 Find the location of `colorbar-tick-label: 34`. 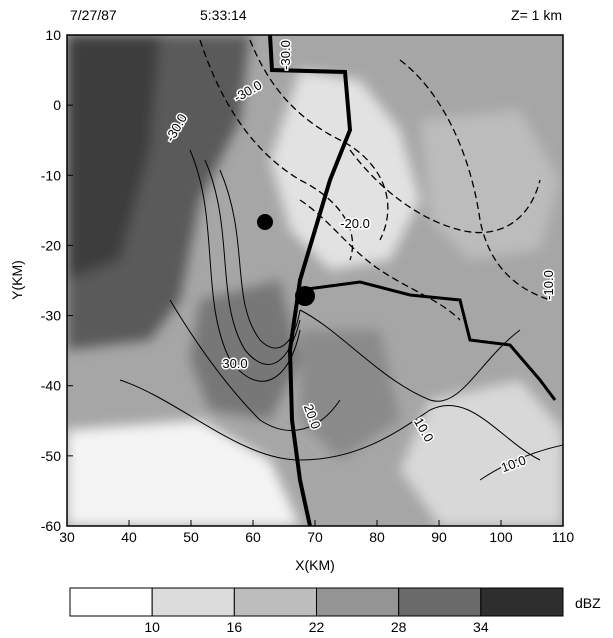

colorbar-tick-label: 34 is located at coordinates (481, 627).